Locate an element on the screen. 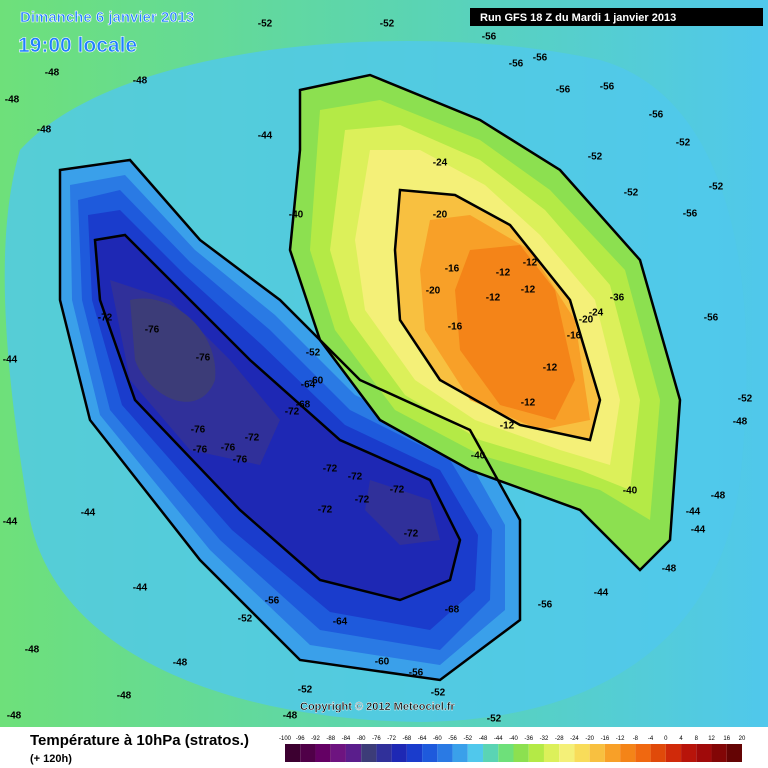  scale-tick-label: -68 is located at coordinates (407, 739).